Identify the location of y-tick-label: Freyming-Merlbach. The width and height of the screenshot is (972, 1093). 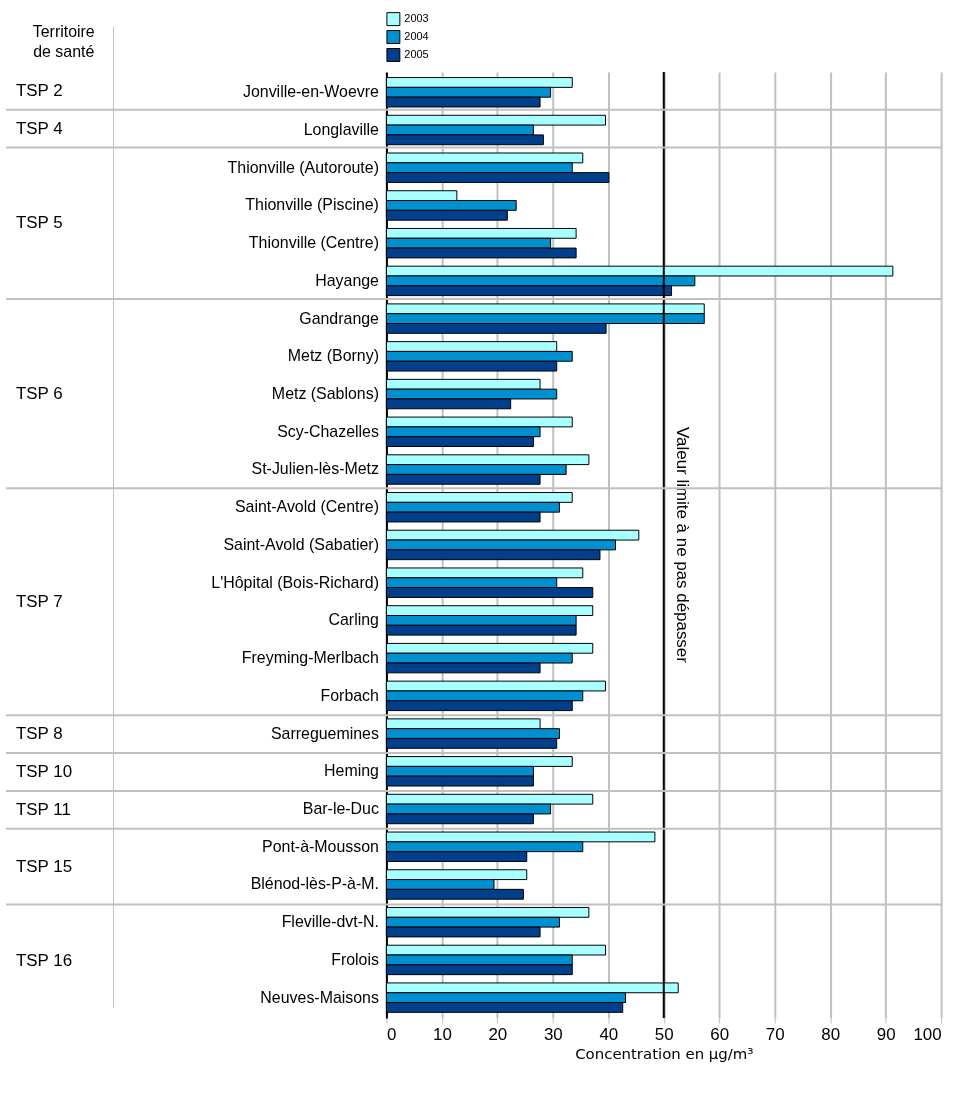
(310, 658).